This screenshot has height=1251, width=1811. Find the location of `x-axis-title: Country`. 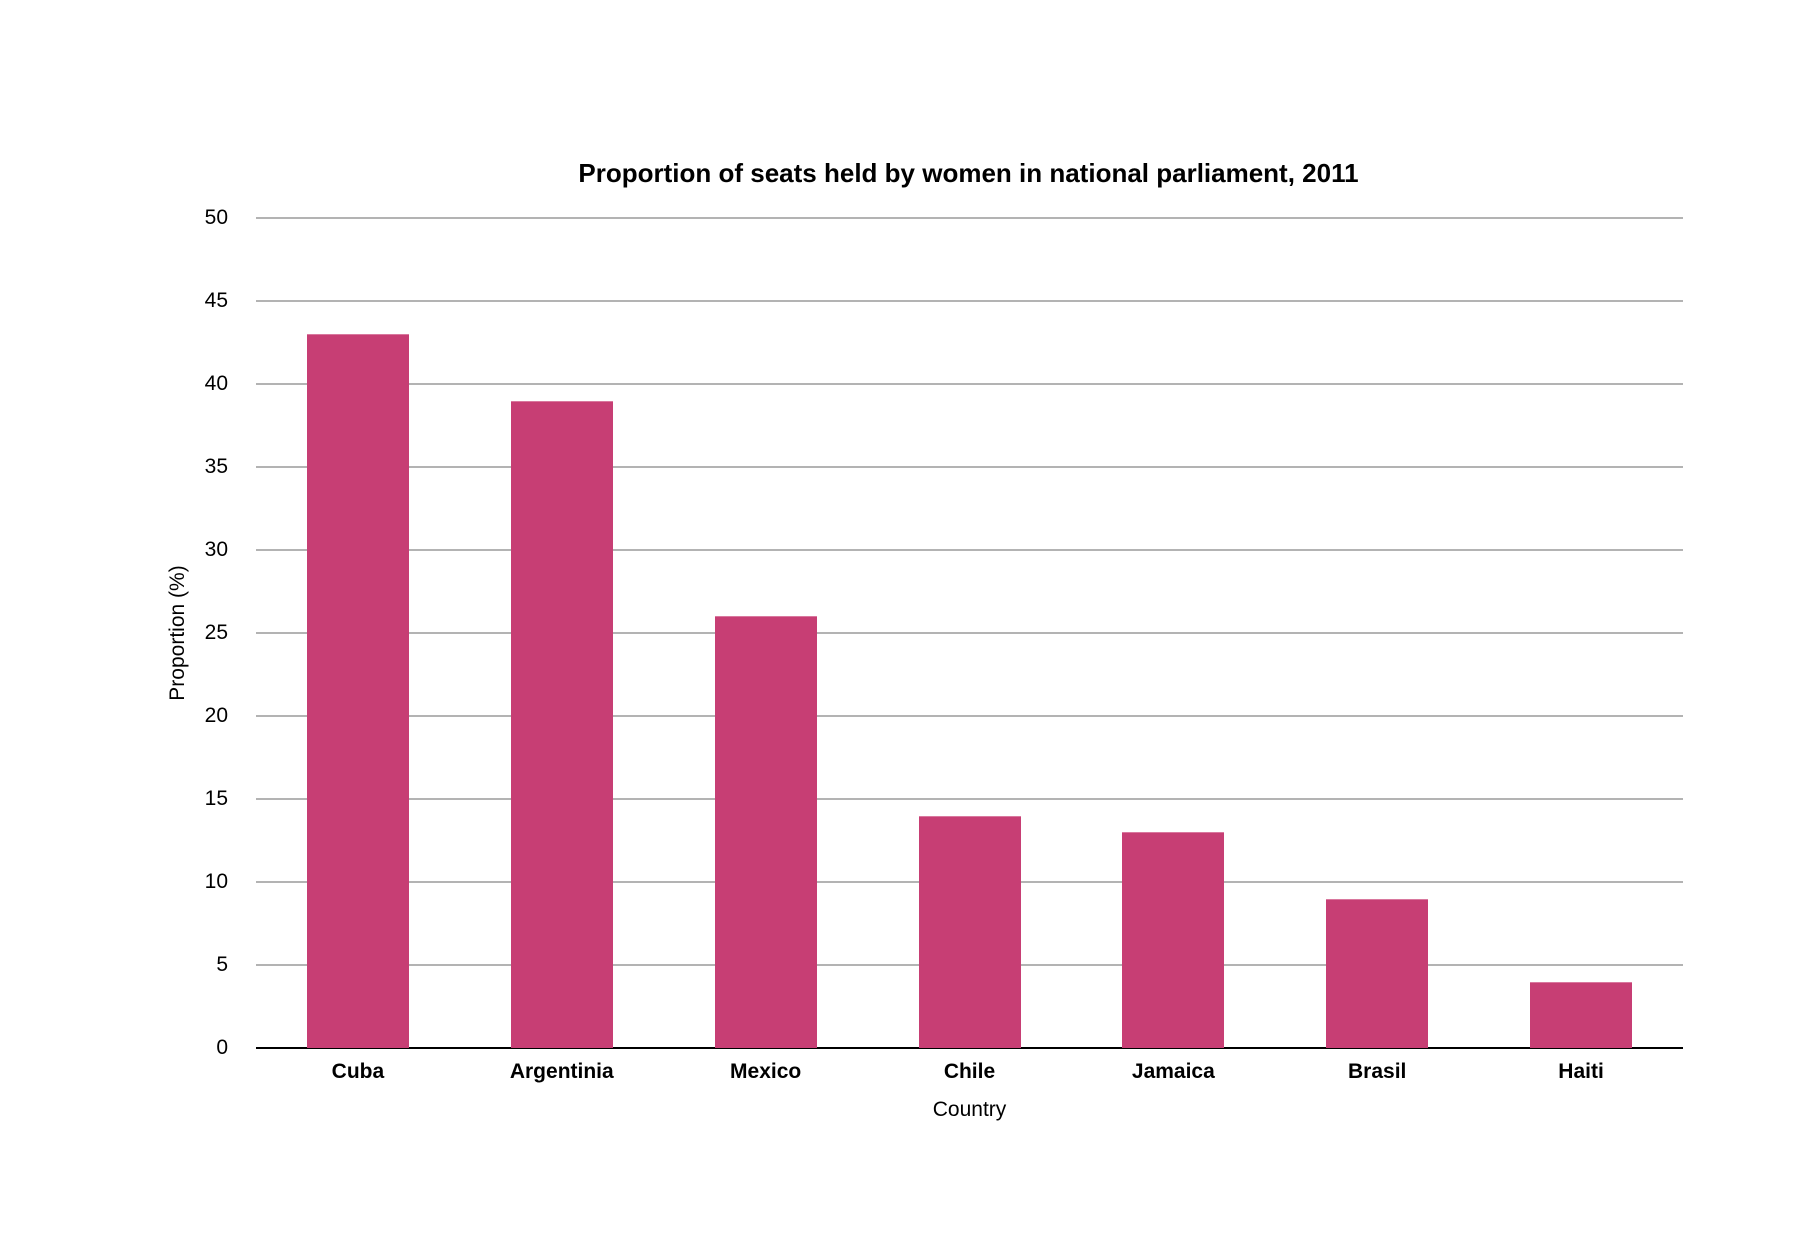

x-axis-title: Country is located at coordinates (969, 1109).